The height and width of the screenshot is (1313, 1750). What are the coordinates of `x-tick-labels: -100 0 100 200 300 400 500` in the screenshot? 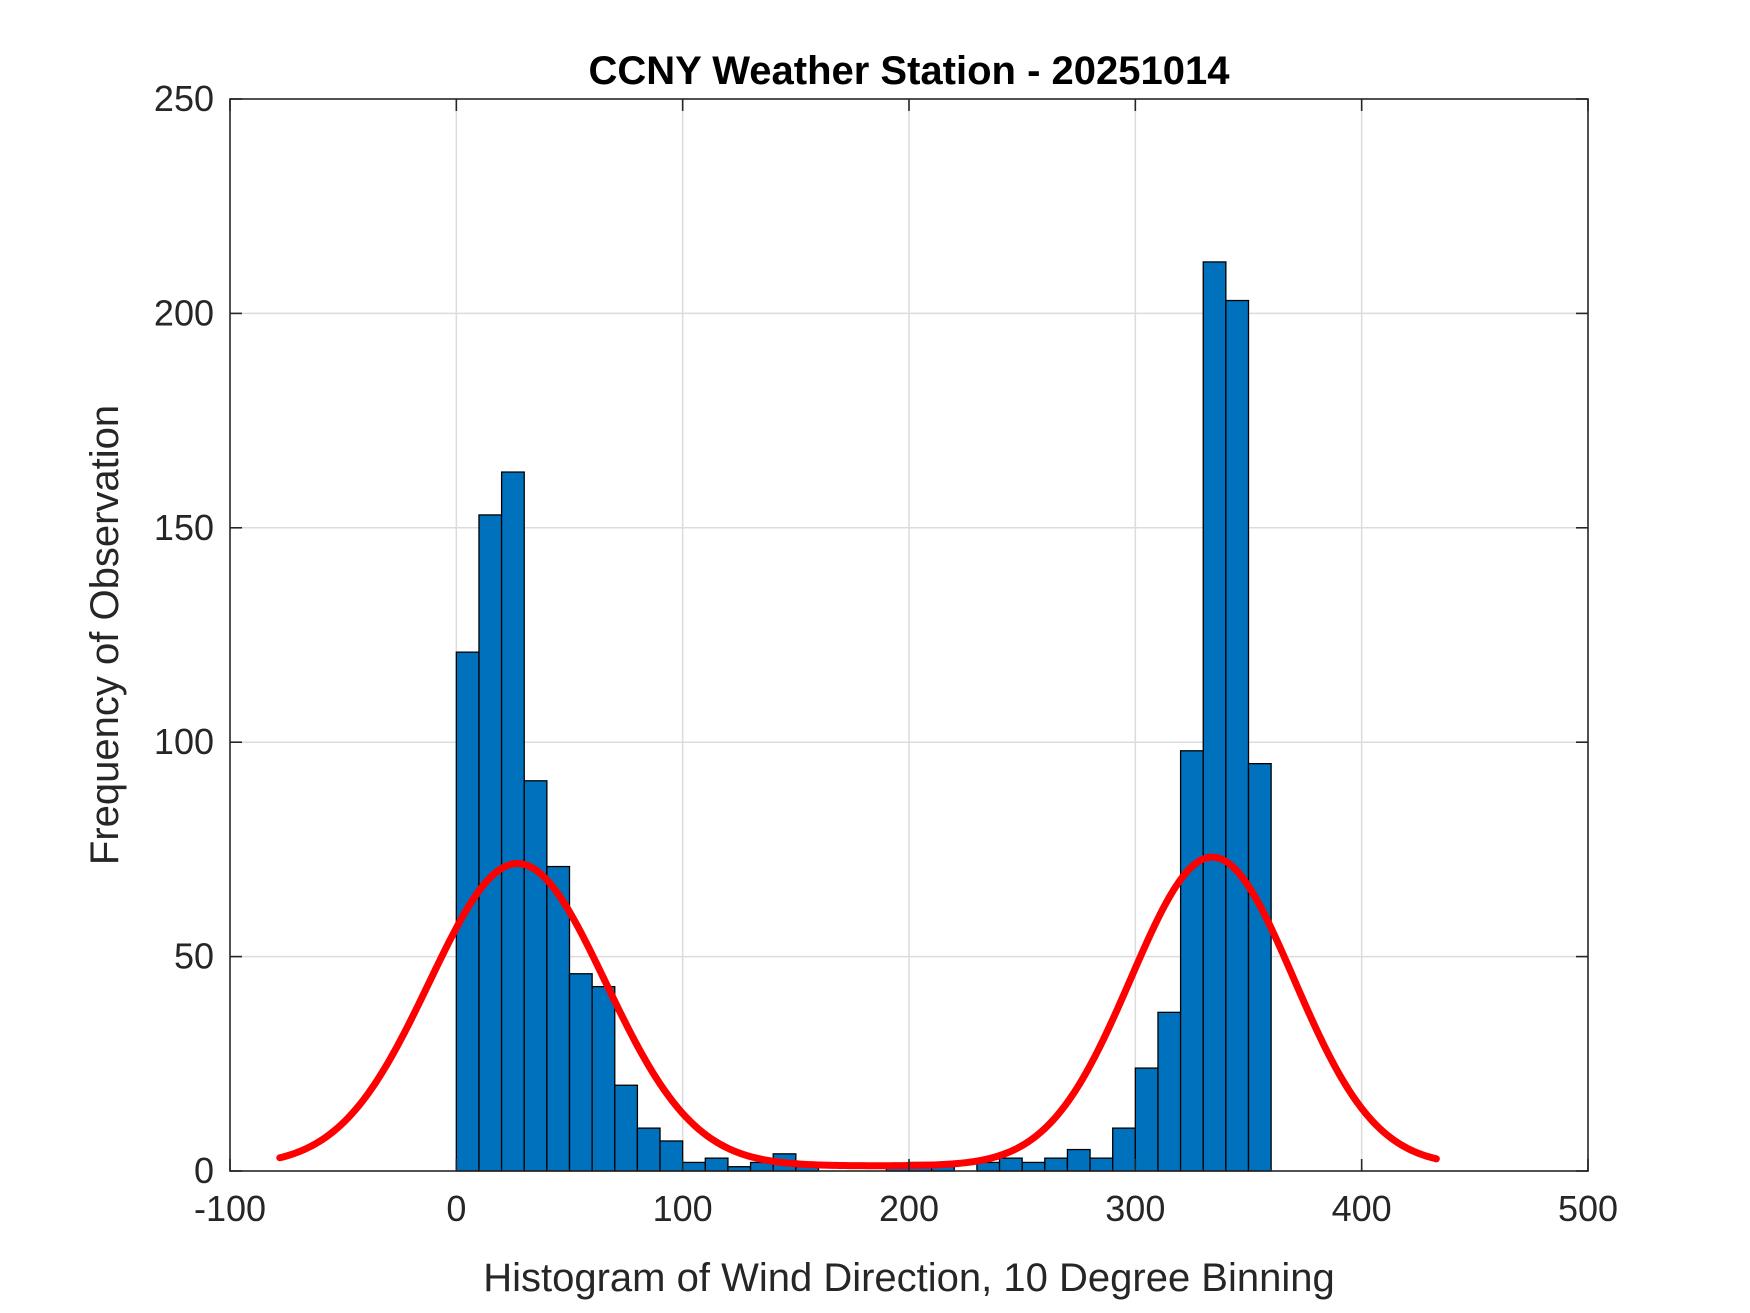 It's located at (906, 1208).